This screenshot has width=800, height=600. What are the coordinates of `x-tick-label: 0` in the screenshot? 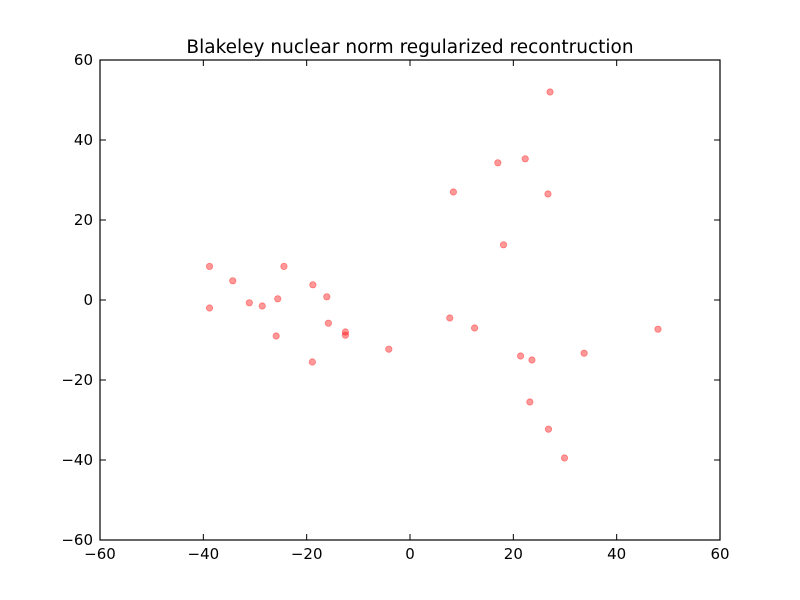 It's located at (410, 554).